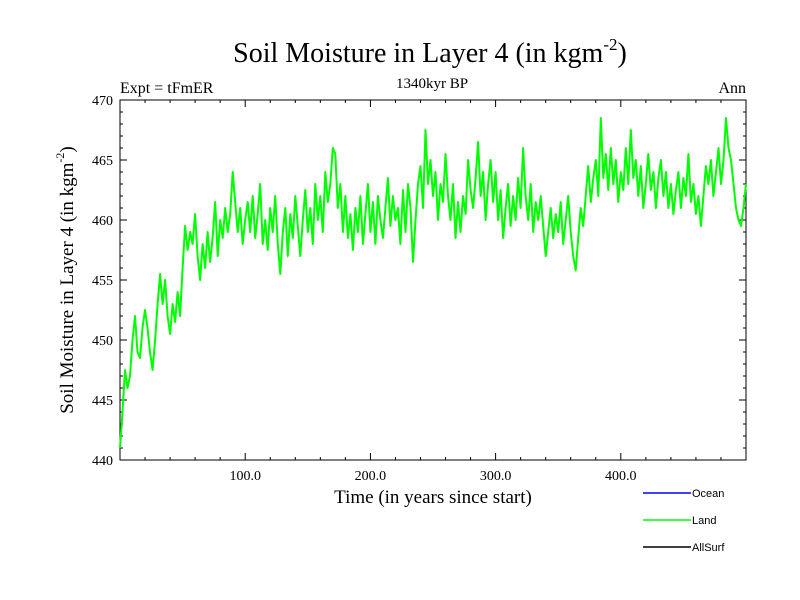  What do you see at coordinates (102, 461) in the screenshot?
I see `y-tick-label: 440` at bounding box center [102, 461].